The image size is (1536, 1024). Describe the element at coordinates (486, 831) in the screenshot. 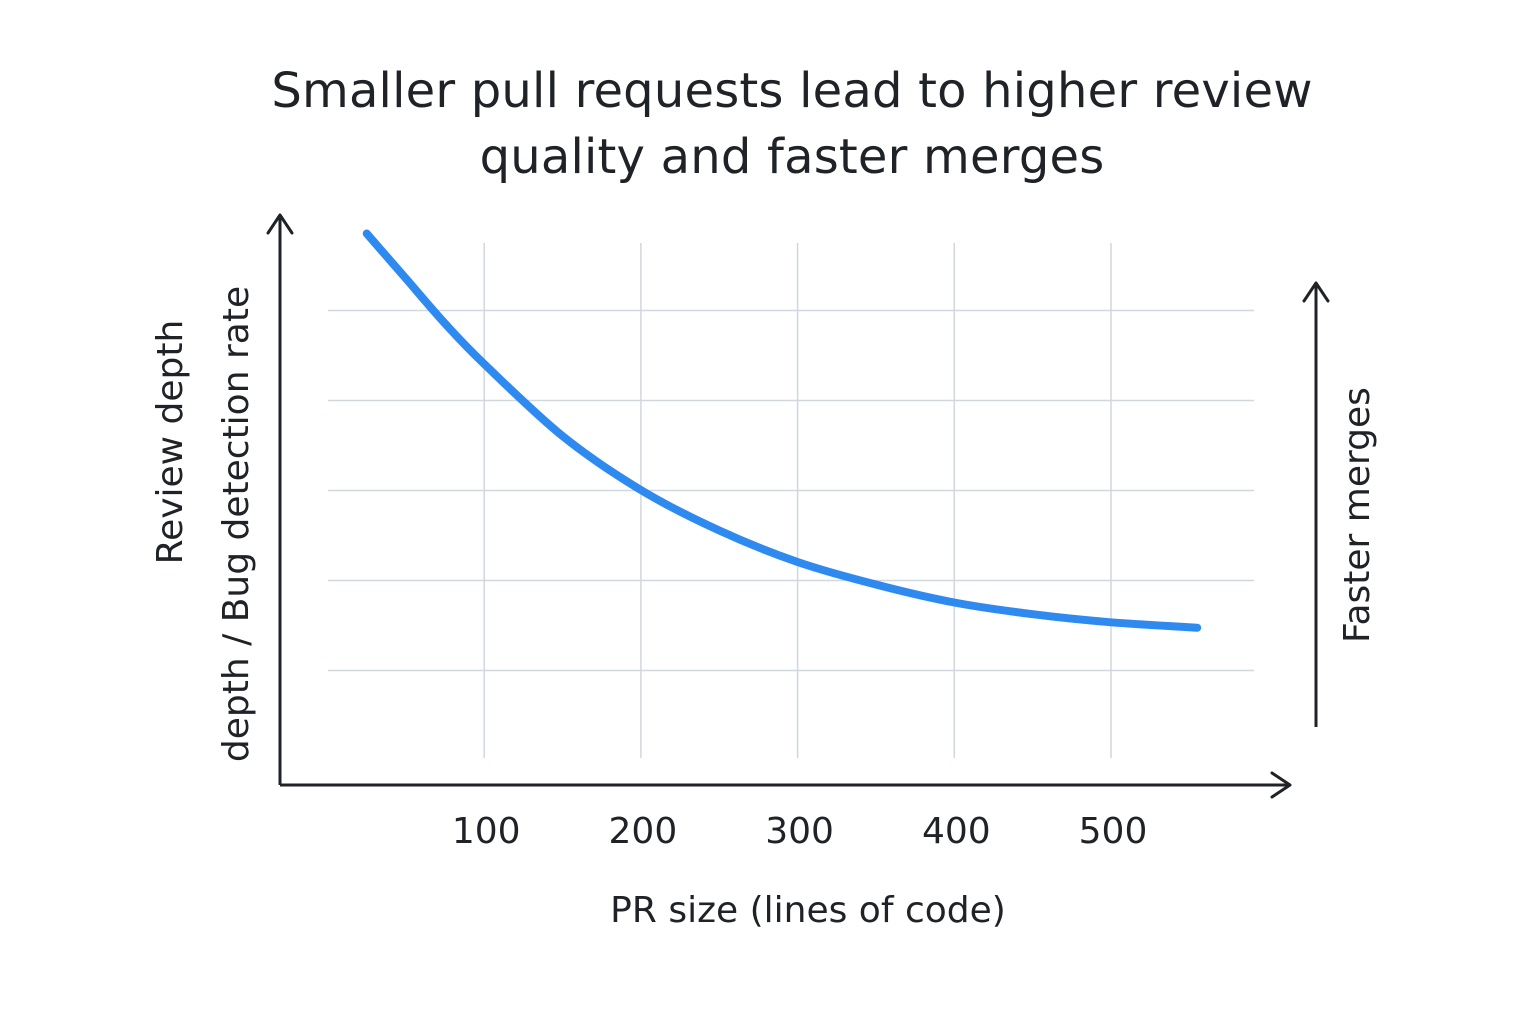

I see `x-tick-label-100: 100` at that location.